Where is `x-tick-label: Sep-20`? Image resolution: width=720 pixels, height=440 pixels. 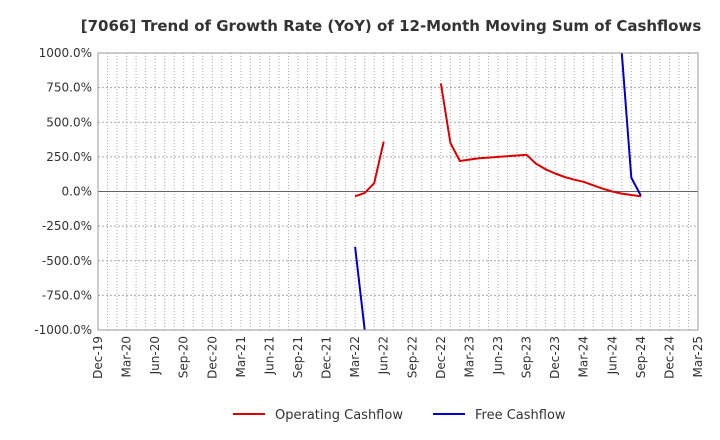 x-tick-label: Sep-20 is located at coordinates (184, 357).